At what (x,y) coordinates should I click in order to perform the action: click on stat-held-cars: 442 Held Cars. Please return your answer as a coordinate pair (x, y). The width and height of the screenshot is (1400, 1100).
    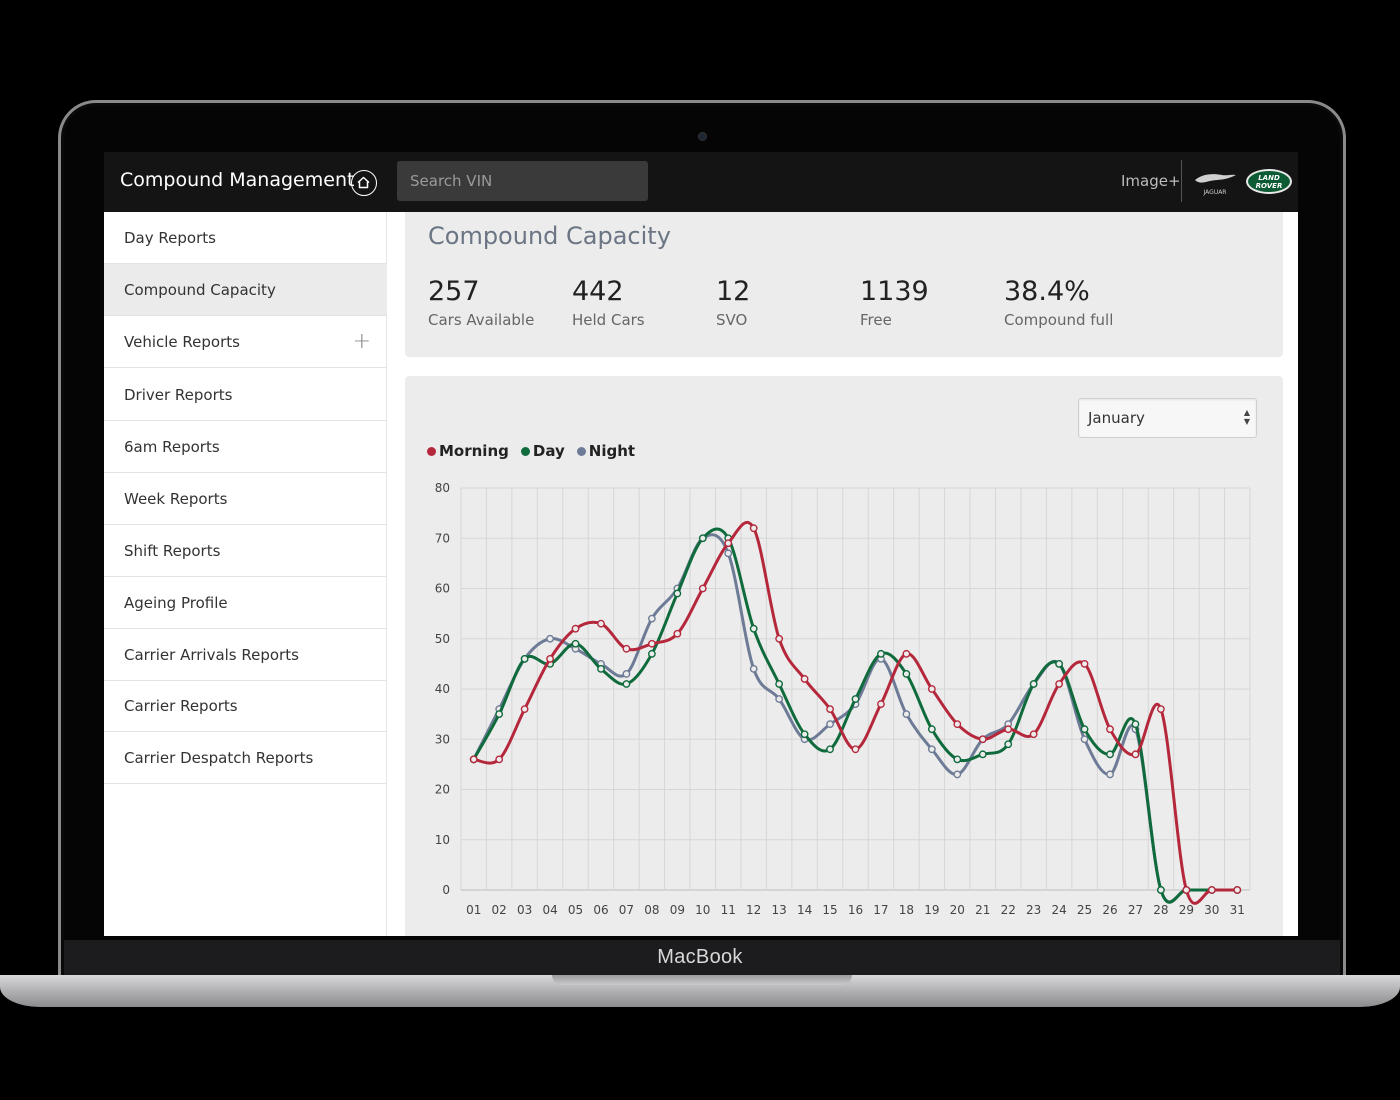
    Looking at the image, I should click on (608, 302).